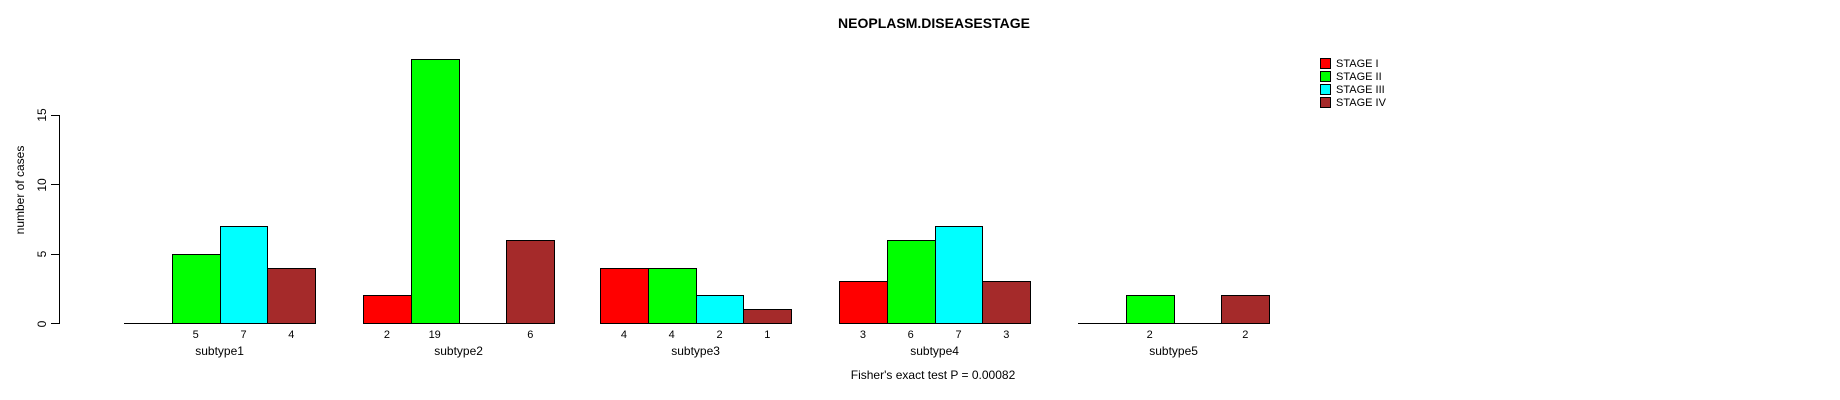  What do you see at coordinates (1360, 89) in the screenshot?
I see `legend-label: STAGE III` at bounding box center [1360, 89].